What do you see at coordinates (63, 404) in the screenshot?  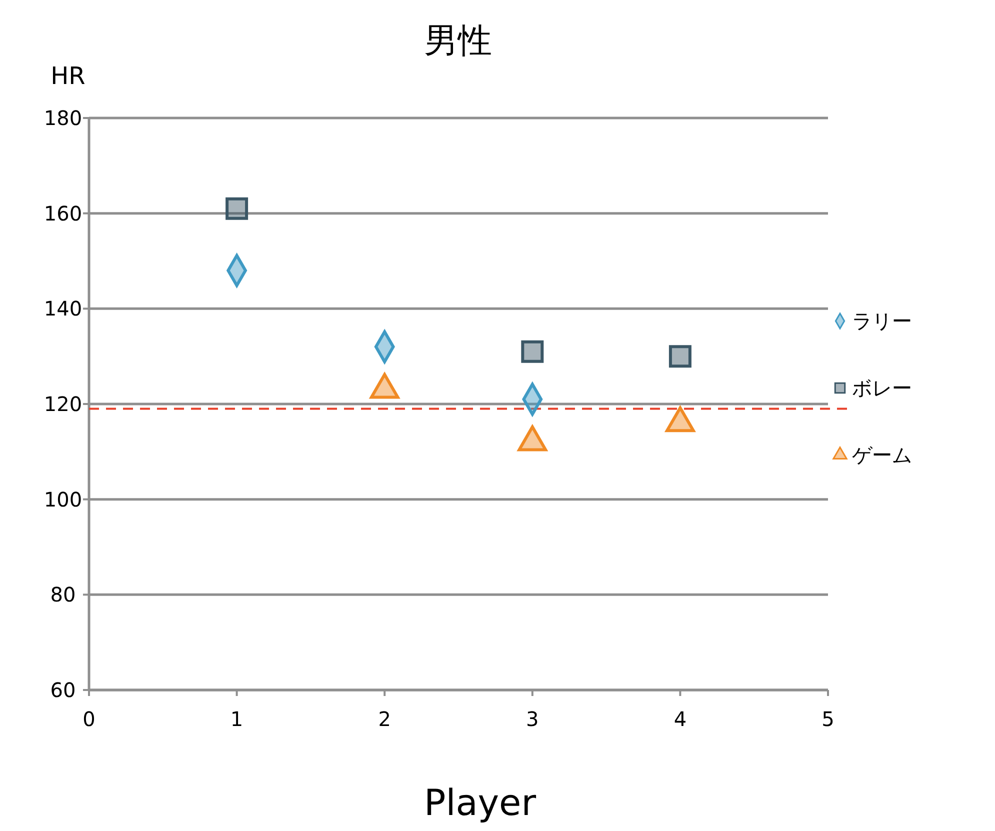 I see `y-tick-label: 120` at bounding box center [63, 404].